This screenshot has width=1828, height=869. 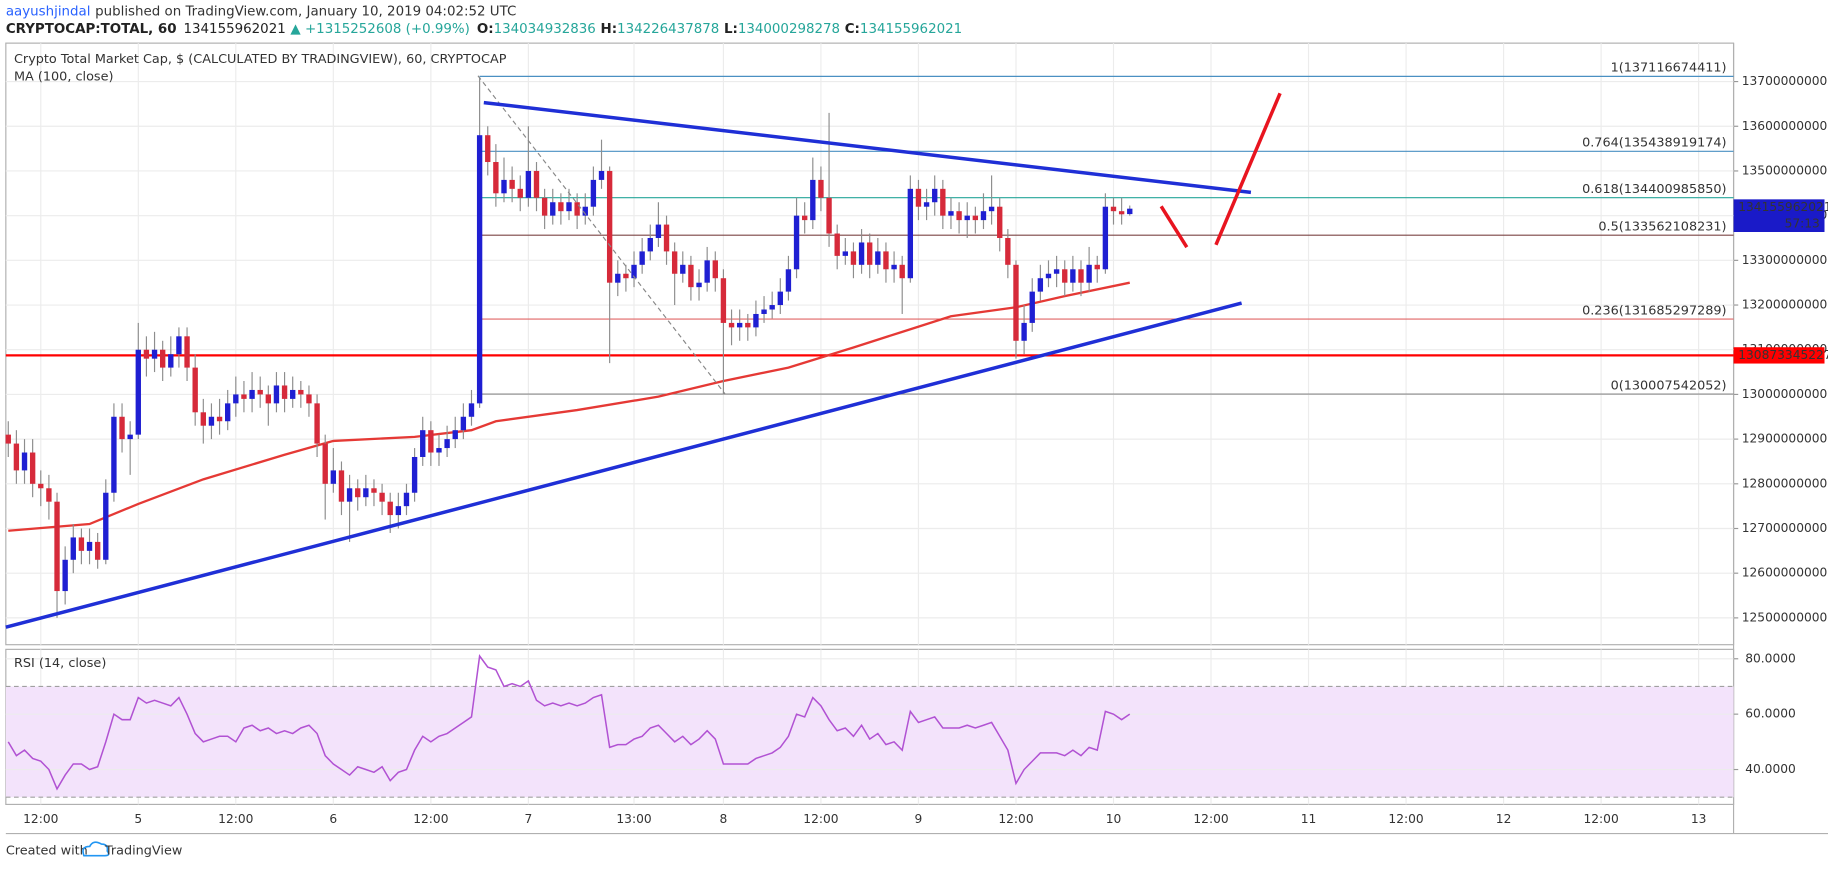 I want to click on author: aayushjindal, so click(x=48, y=12).